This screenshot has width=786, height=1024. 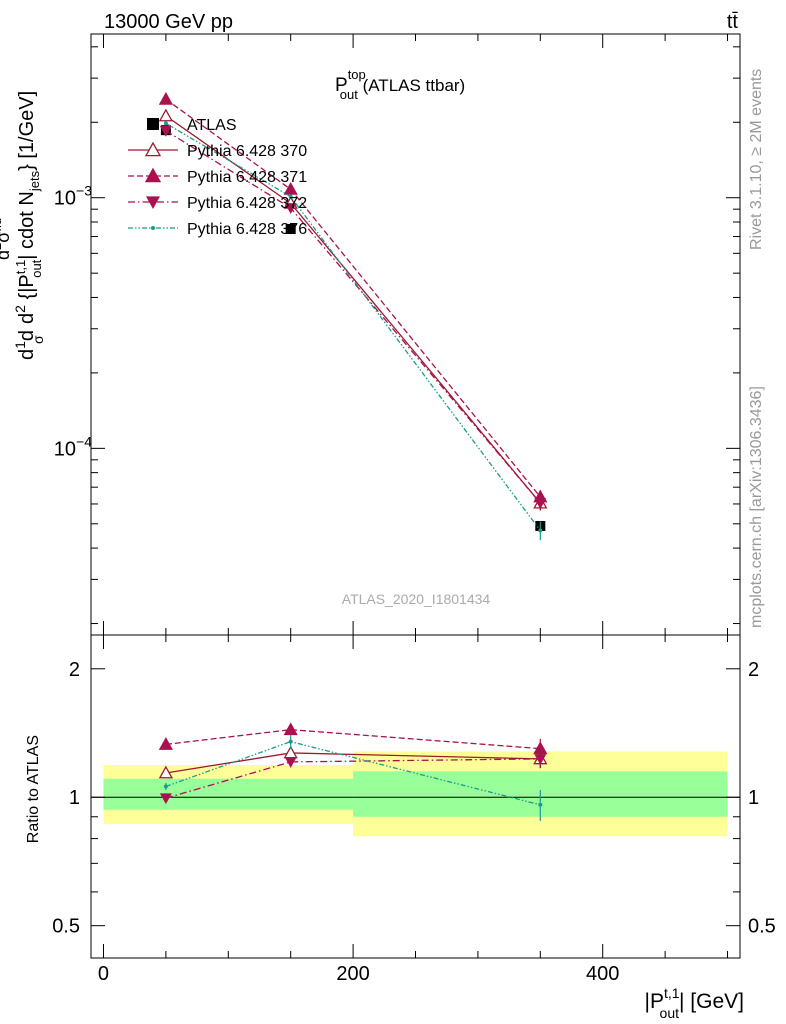 I want to click on ratio-series-1-line, so click(x=353, y=739).